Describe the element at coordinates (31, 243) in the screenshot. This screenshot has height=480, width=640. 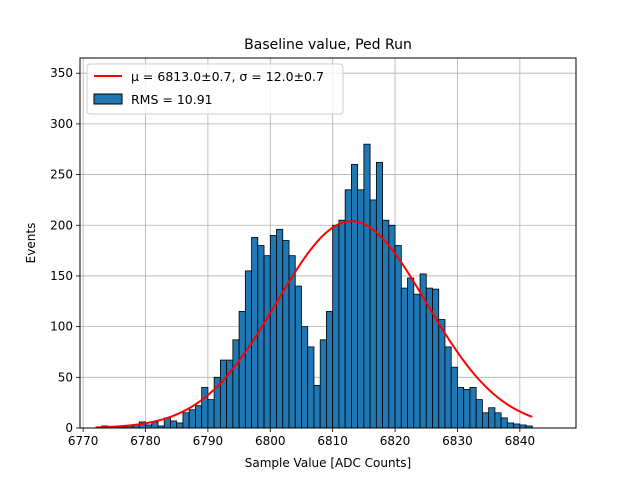
I see `y-axis-title: Events` at that location.